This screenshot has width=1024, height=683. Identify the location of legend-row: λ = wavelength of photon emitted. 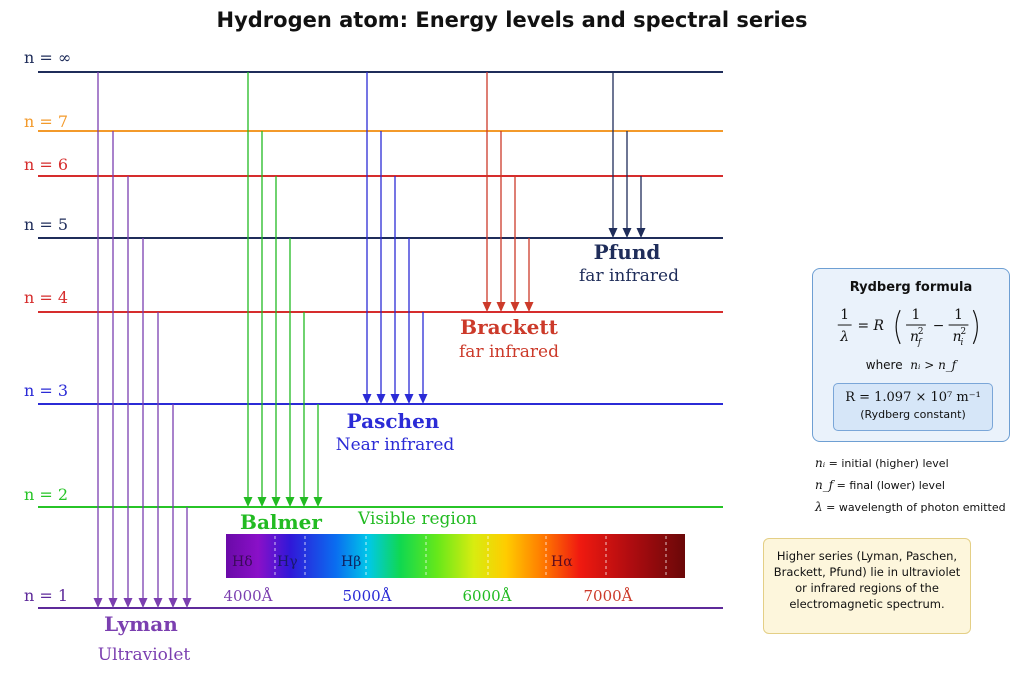
(917, 510).